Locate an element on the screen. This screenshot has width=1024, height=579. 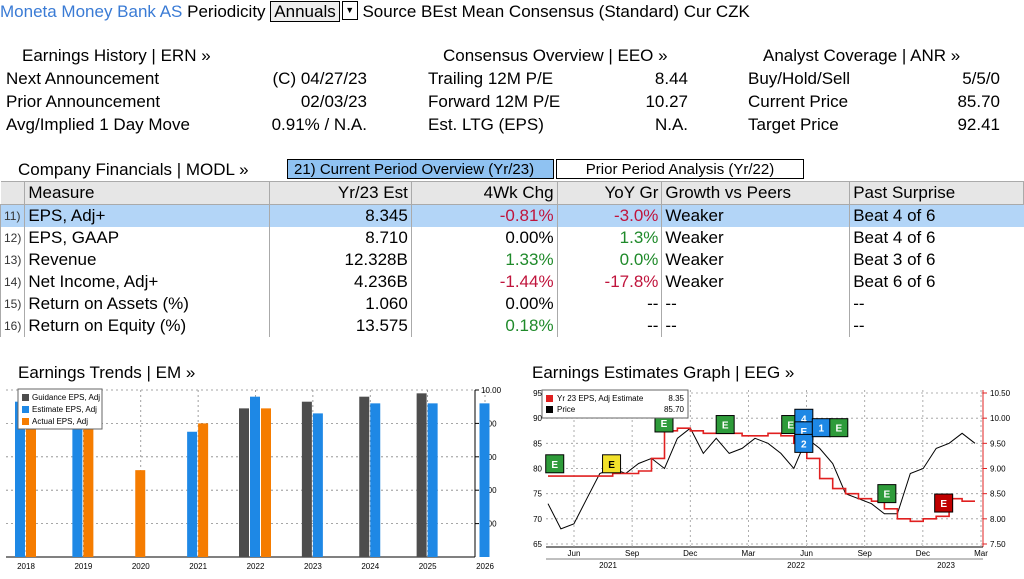
prior-announcement-label: Prior Announcement is located at coordinates (83, 101).